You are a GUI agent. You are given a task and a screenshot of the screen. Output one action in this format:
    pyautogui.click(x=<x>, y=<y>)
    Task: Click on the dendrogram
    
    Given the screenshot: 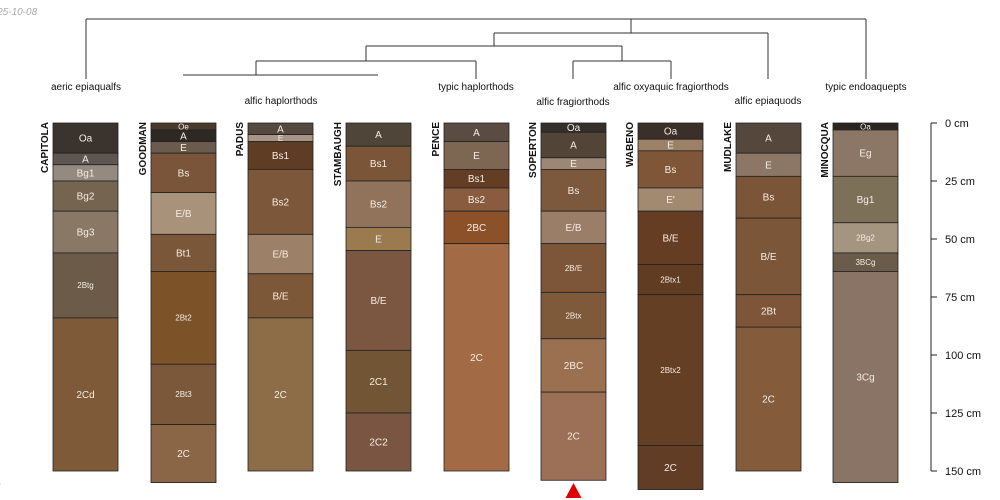 What is the action you would take?
    pyautogui.click(x=476, y=48)
    